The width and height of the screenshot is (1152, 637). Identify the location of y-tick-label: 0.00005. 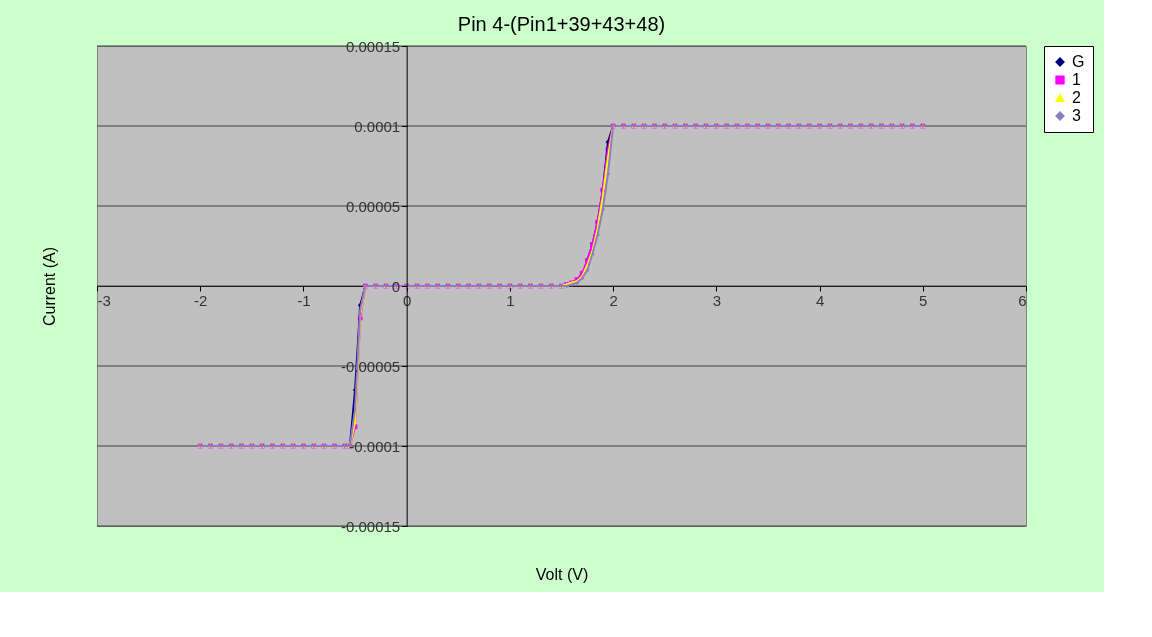
(373, 206).